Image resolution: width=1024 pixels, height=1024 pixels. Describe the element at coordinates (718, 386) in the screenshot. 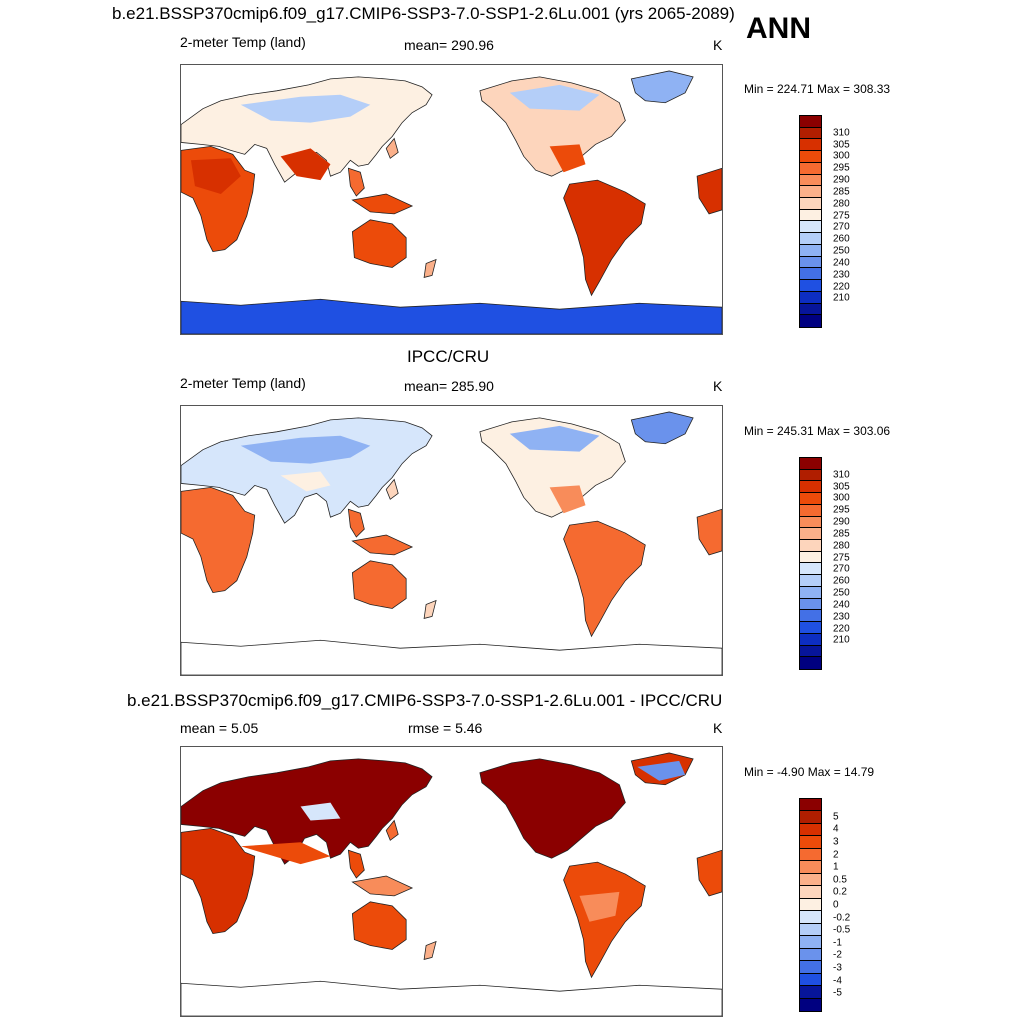

I see `panel2-units-label: K` at that location.